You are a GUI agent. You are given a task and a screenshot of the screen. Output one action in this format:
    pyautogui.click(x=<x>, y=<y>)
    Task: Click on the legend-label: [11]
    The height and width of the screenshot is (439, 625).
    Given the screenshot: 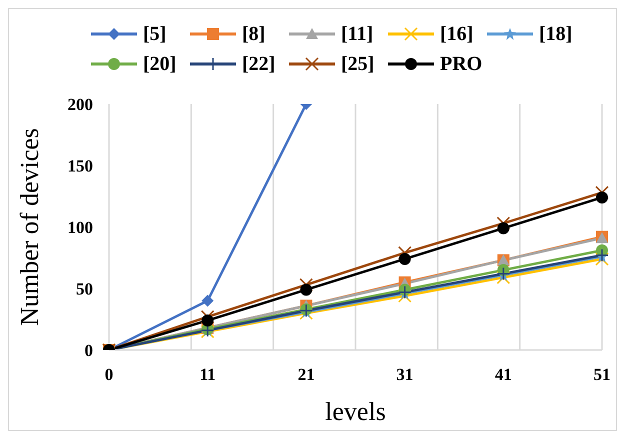 What is the action you would take?
    pyautogui.click(x=357, y=34)
    